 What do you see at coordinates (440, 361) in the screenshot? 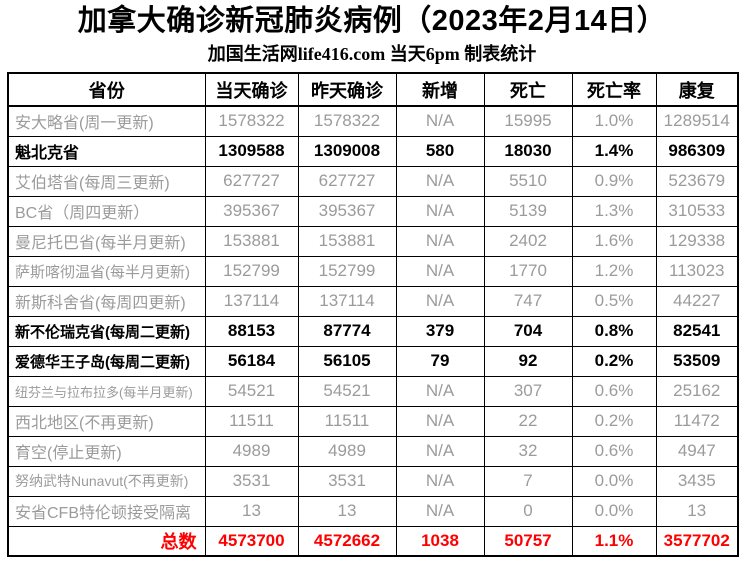
I see `new-cell: 79` at bounding box center [440, 361].